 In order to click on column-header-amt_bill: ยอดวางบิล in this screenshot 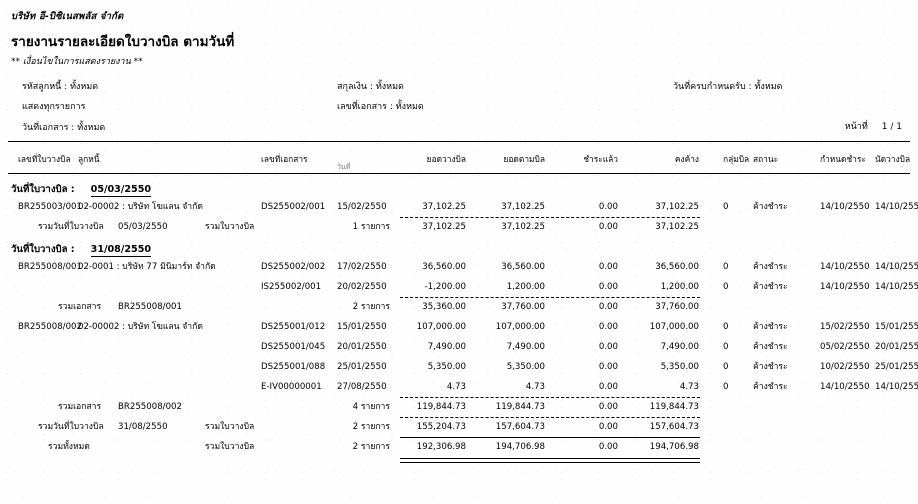, I will do `click(446, 159)`.